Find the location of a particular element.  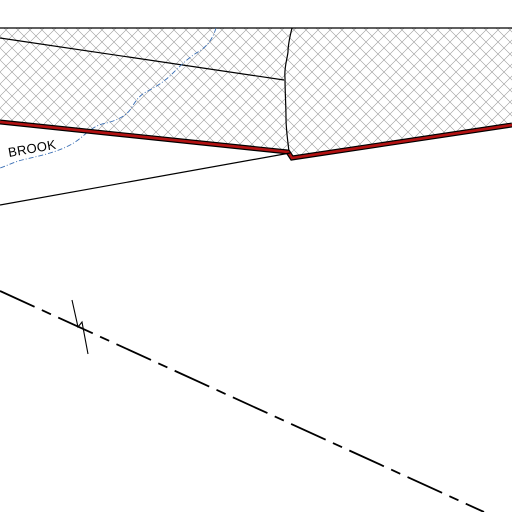

lot-line-upper is located at coordinates (142, 59).